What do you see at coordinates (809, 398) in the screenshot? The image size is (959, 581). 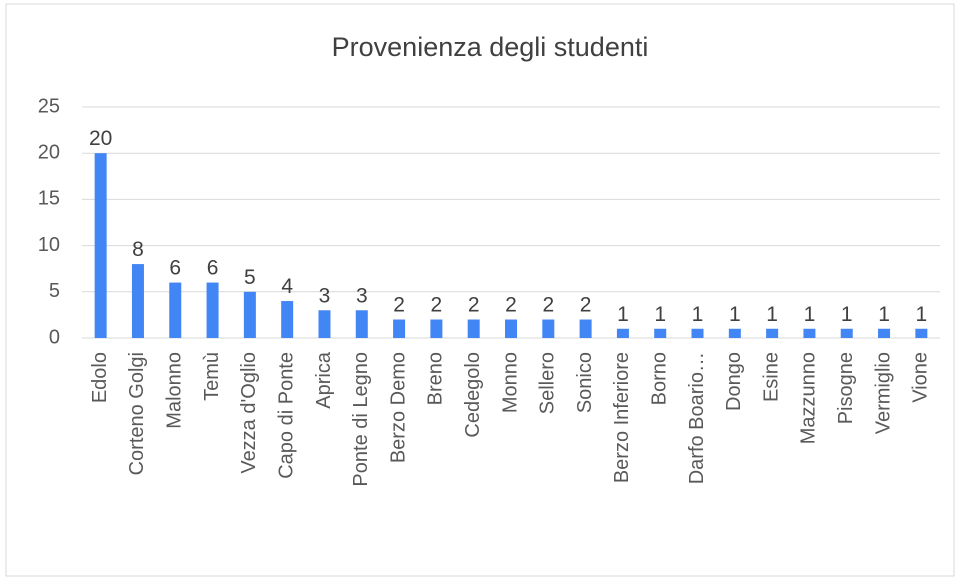 I see `x-tick-label: Mazzunno` at bounding box center [809, 398].